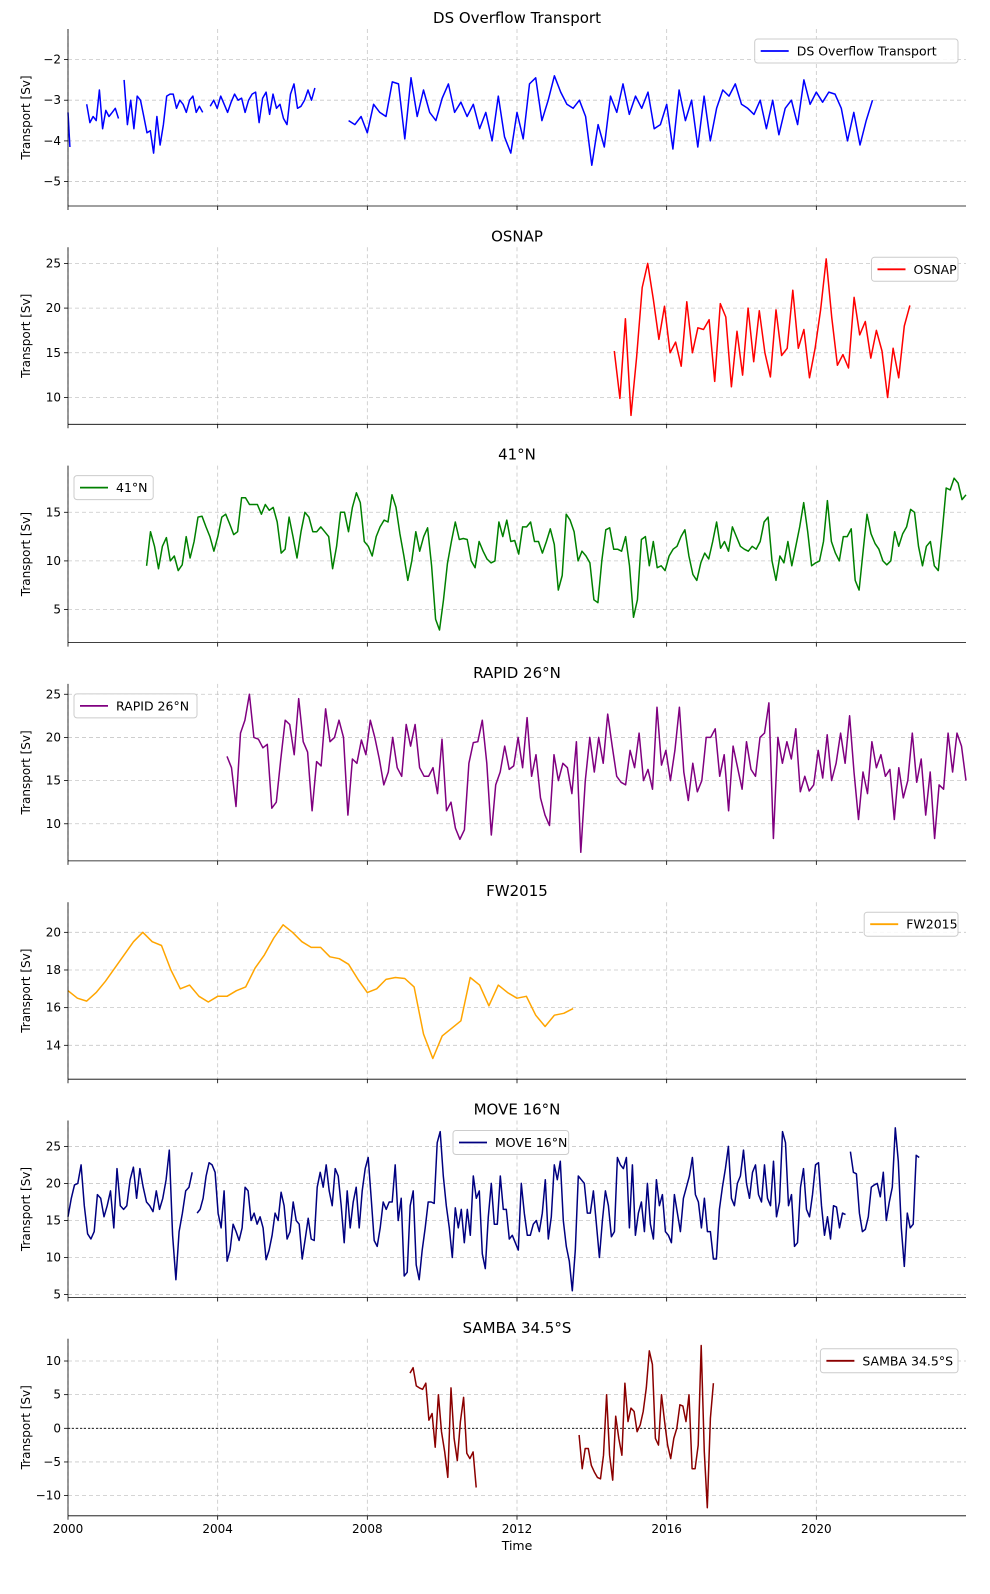 The width and height of the screenshot is (990, 1594). What do you see at coordinates (517, 1110) in the screenshot?
I see `subplot-title: MOVE 16°N` at bounding box center [517, 1110].